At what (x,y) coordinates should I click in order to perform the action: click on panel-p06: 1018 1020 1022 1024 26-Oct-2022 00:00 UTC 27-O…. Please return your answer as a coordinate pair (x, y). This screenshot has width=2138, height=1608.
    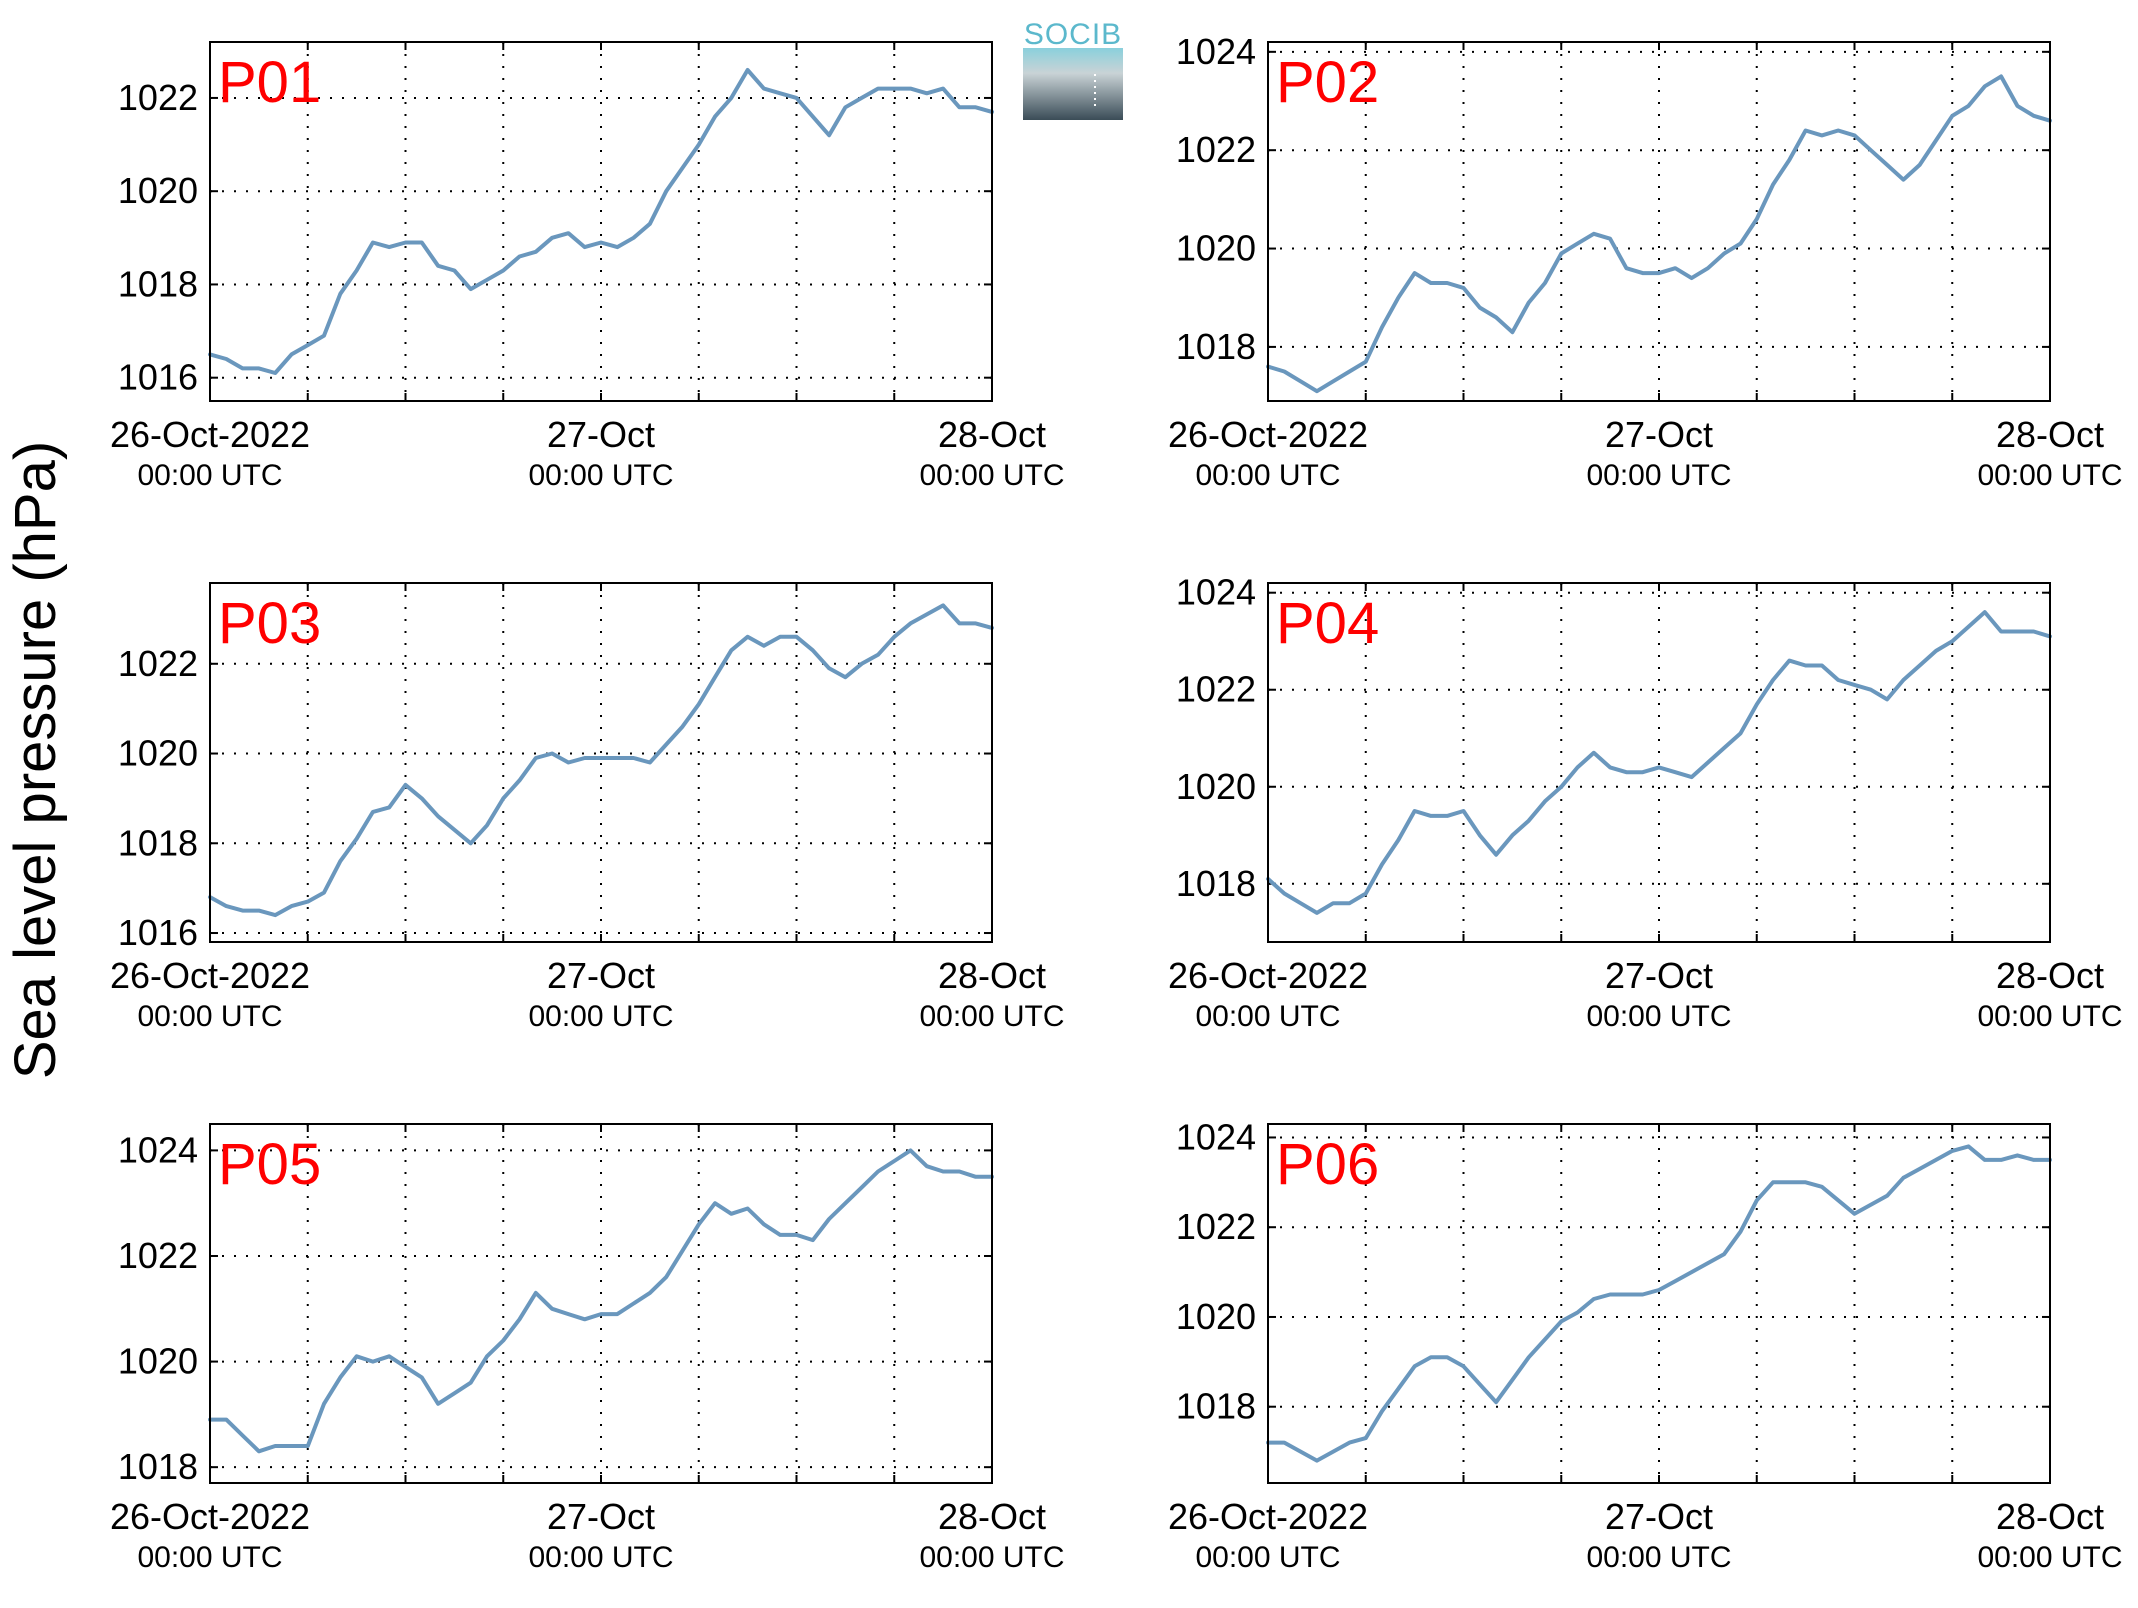
    Looking at the image, I should click on (1645, 1345).